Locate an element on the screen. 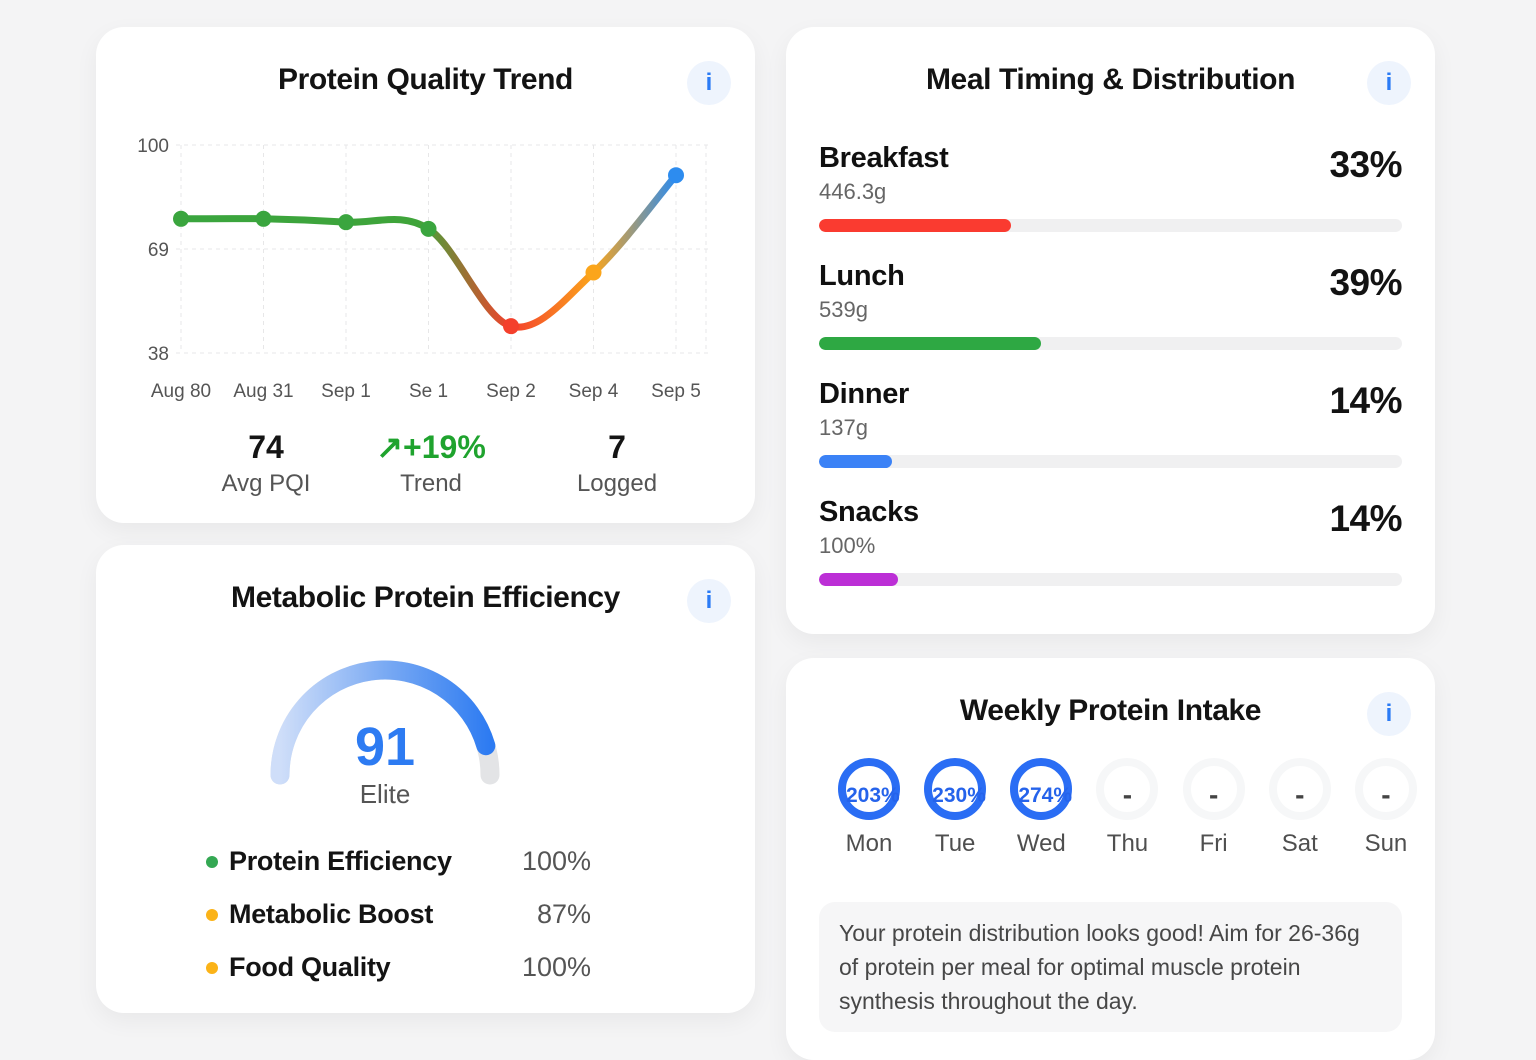 The height and width of the screenshot is (1060, 1536). svg-text: 38 is located at coordinates (158, 354).